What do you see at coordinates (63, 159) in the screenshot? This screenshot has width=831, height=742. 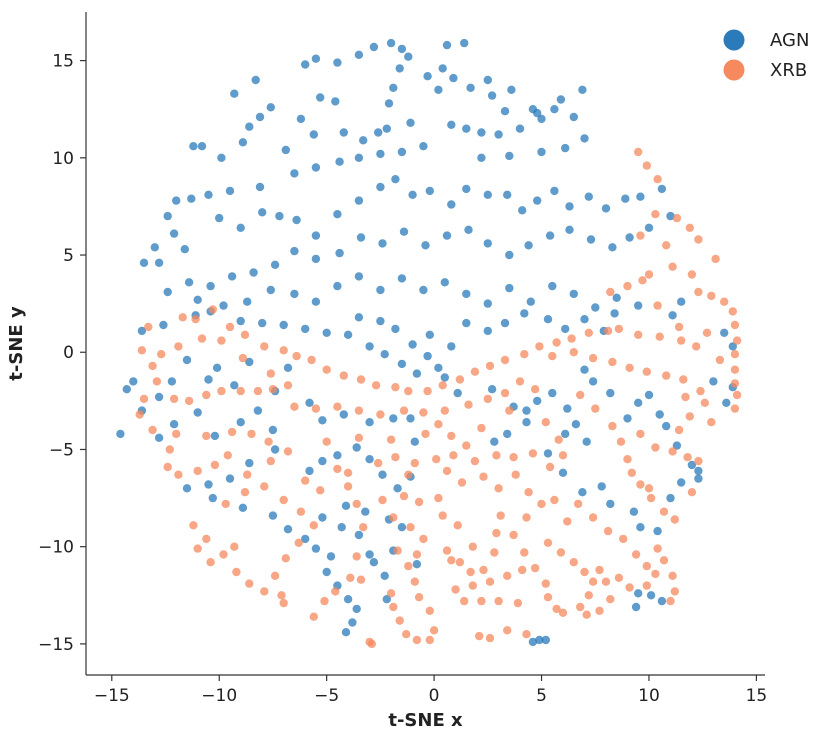 I see `y-tick-label: 10` at bounding box center [63, 159].